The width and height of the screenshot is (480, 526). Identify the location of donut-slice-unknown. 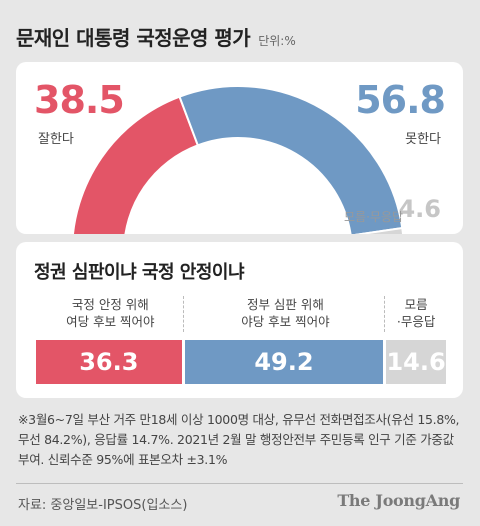
(379, 230).